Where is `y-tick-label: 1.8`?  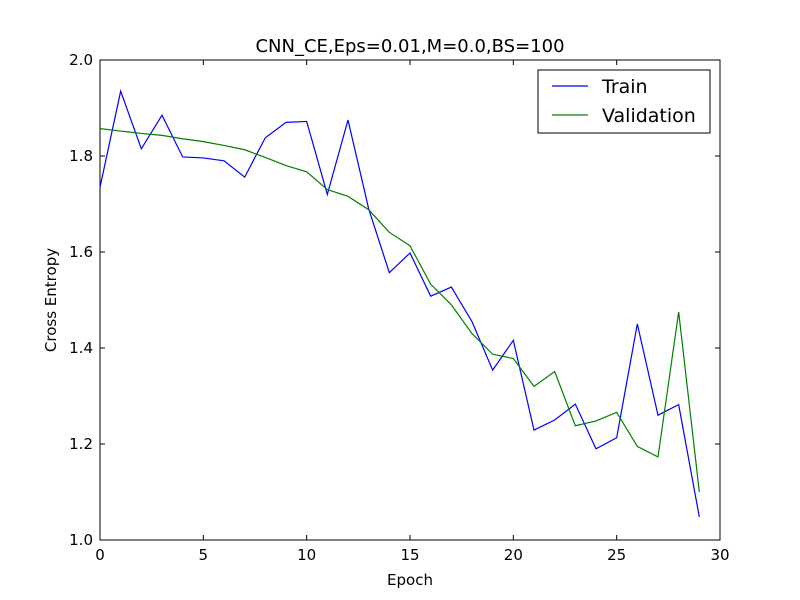
y-tick-label: 1.8 is located at coordinates (81, 156).